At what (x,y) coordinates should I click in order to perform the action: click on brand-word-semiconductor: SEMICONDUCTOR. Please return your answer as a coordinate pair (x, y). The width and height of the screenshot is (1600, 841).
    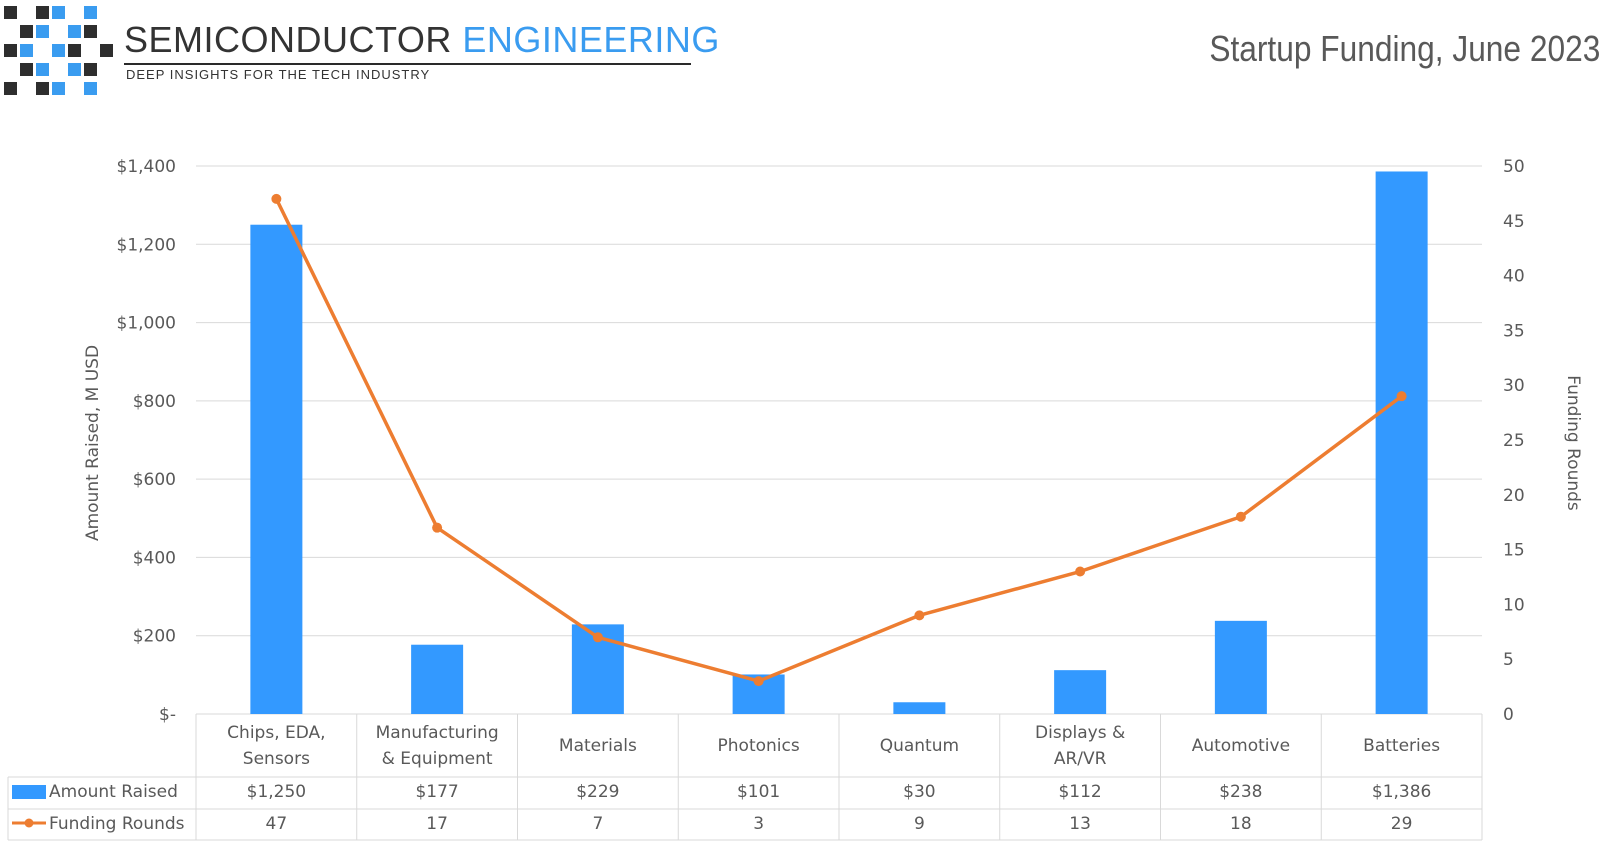
    Looking at the image, I should click on (288, 39).